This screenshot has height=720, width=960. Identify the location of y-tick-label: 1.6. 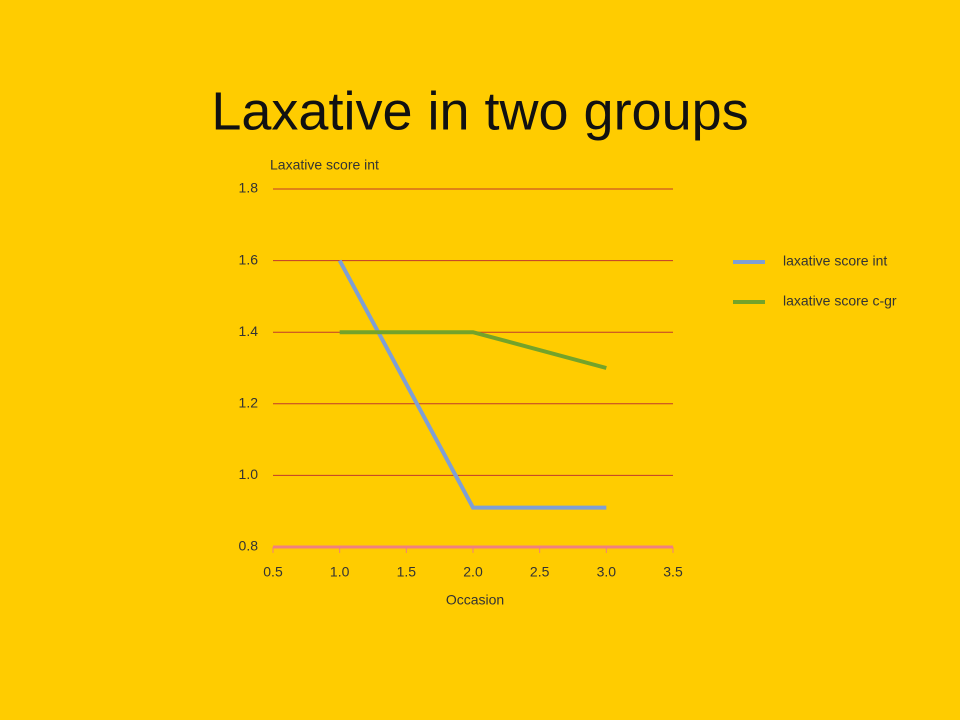
(249, 259).